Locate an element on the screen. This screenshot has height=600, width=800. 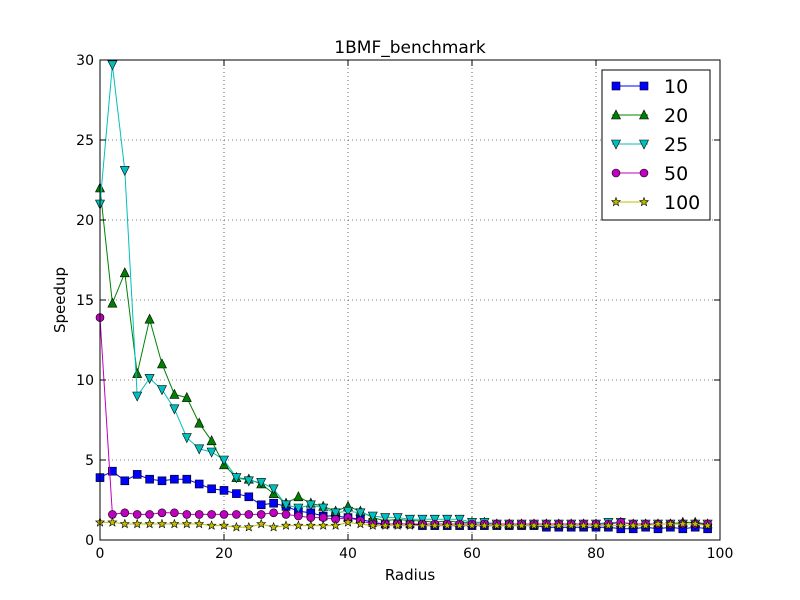
x-tick-label: 60 is located at coordinates (472, 554).